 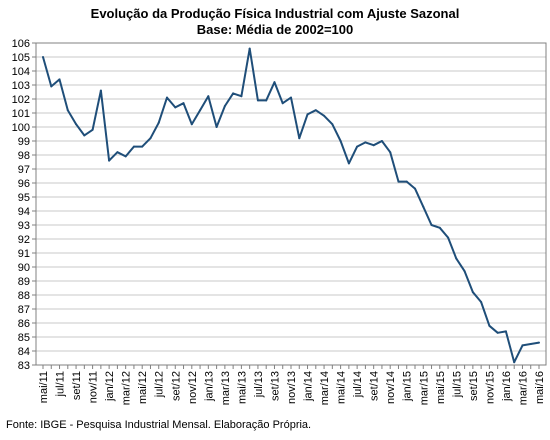 I want to click on x-tick-label: jul/15, so click(x=457, y=384).